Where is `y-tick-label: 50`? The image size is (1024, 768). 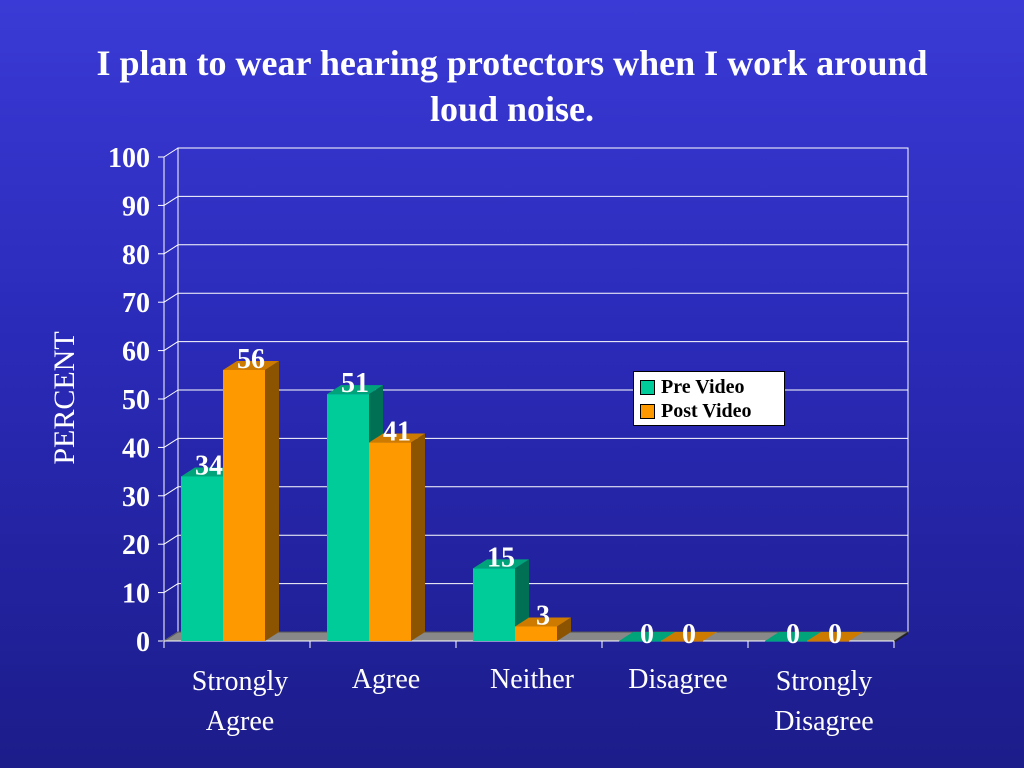 y-tick-label: 50 is located at coordinates (136, 400).